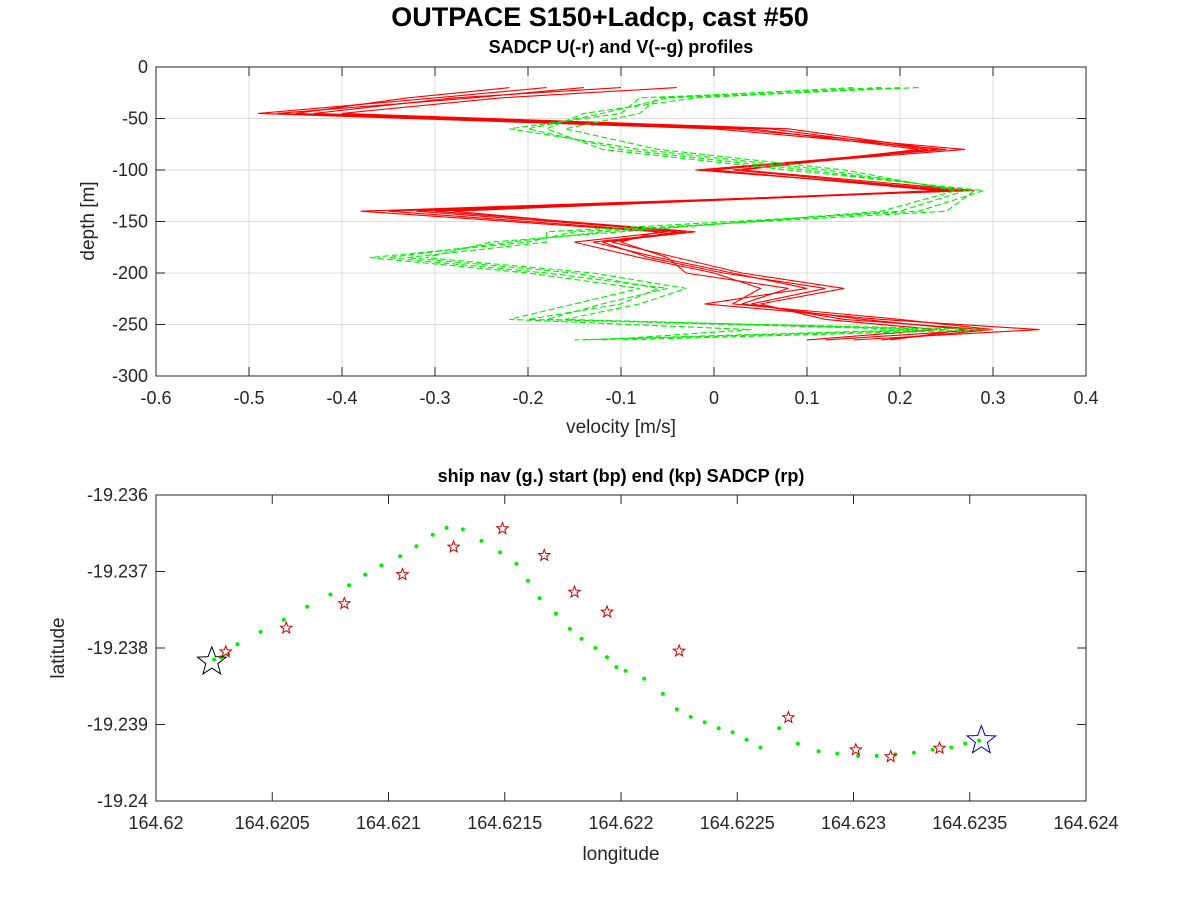  I want to click on figure-title: OUTPACE S150+Ladcp, cast #50, so click(600, 17).